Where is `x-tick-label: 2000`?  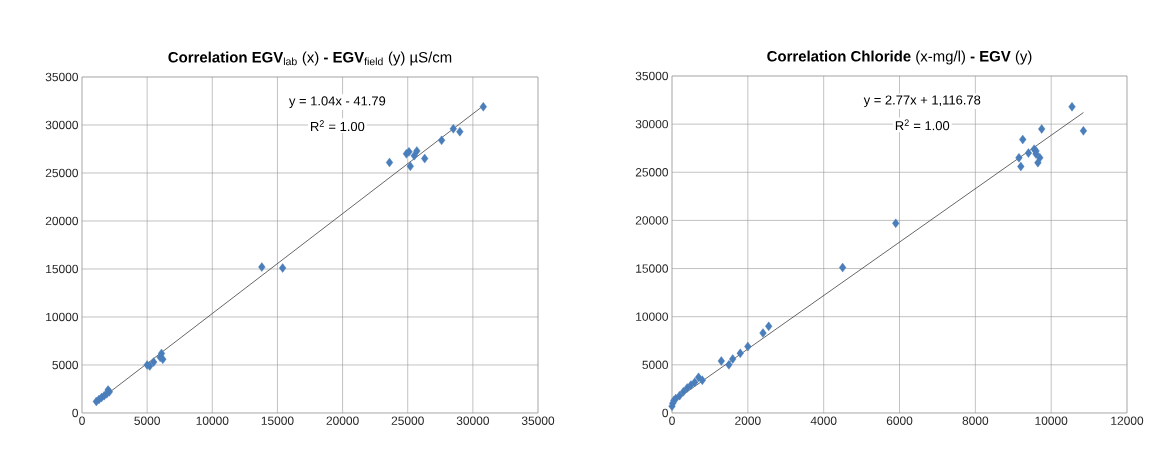
x-tick-label: 2000 is located at coordinates (748, 420).